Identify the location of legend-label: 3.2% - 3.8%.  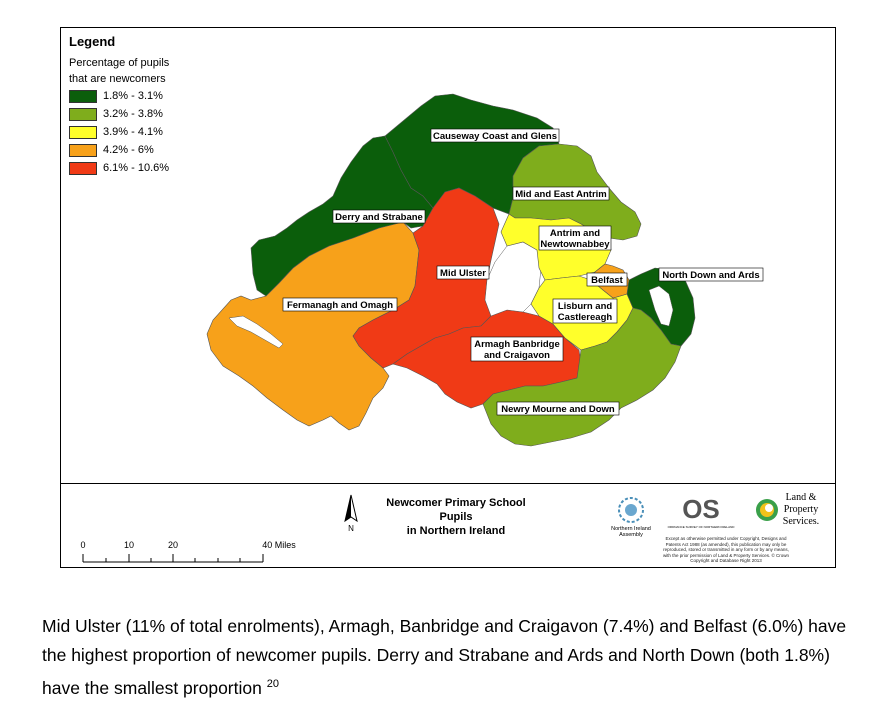
(133, 114).